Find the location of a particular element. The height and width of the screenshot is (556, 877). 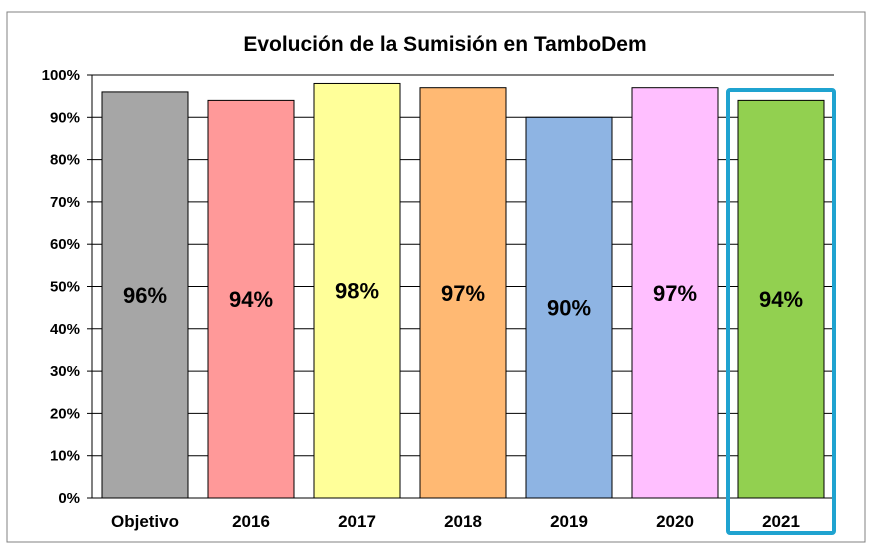

y-tick-label: 80% is located at coordinates (65, 160).